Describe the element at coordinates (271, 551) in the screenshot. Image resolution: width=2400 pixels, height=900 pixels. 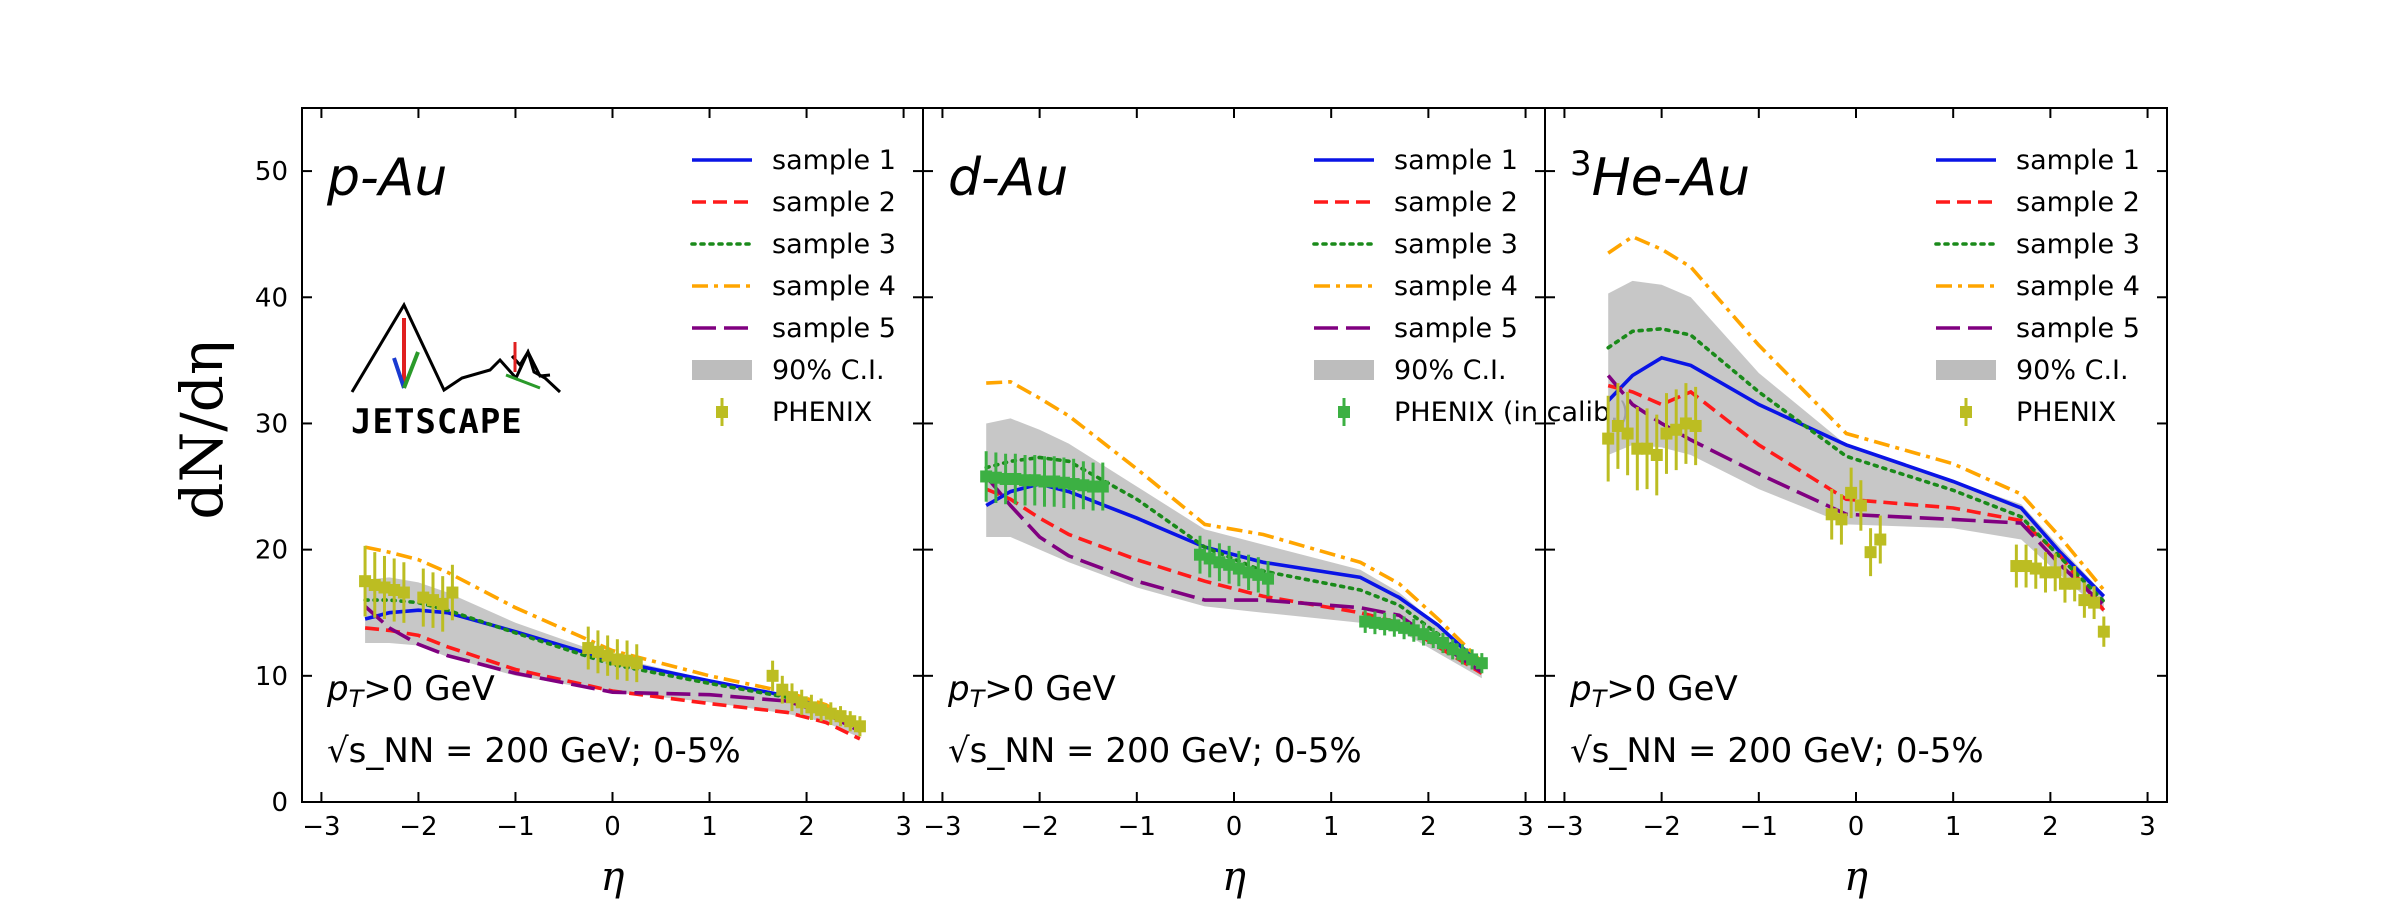
I see `y-tick-label: 20` at that location.